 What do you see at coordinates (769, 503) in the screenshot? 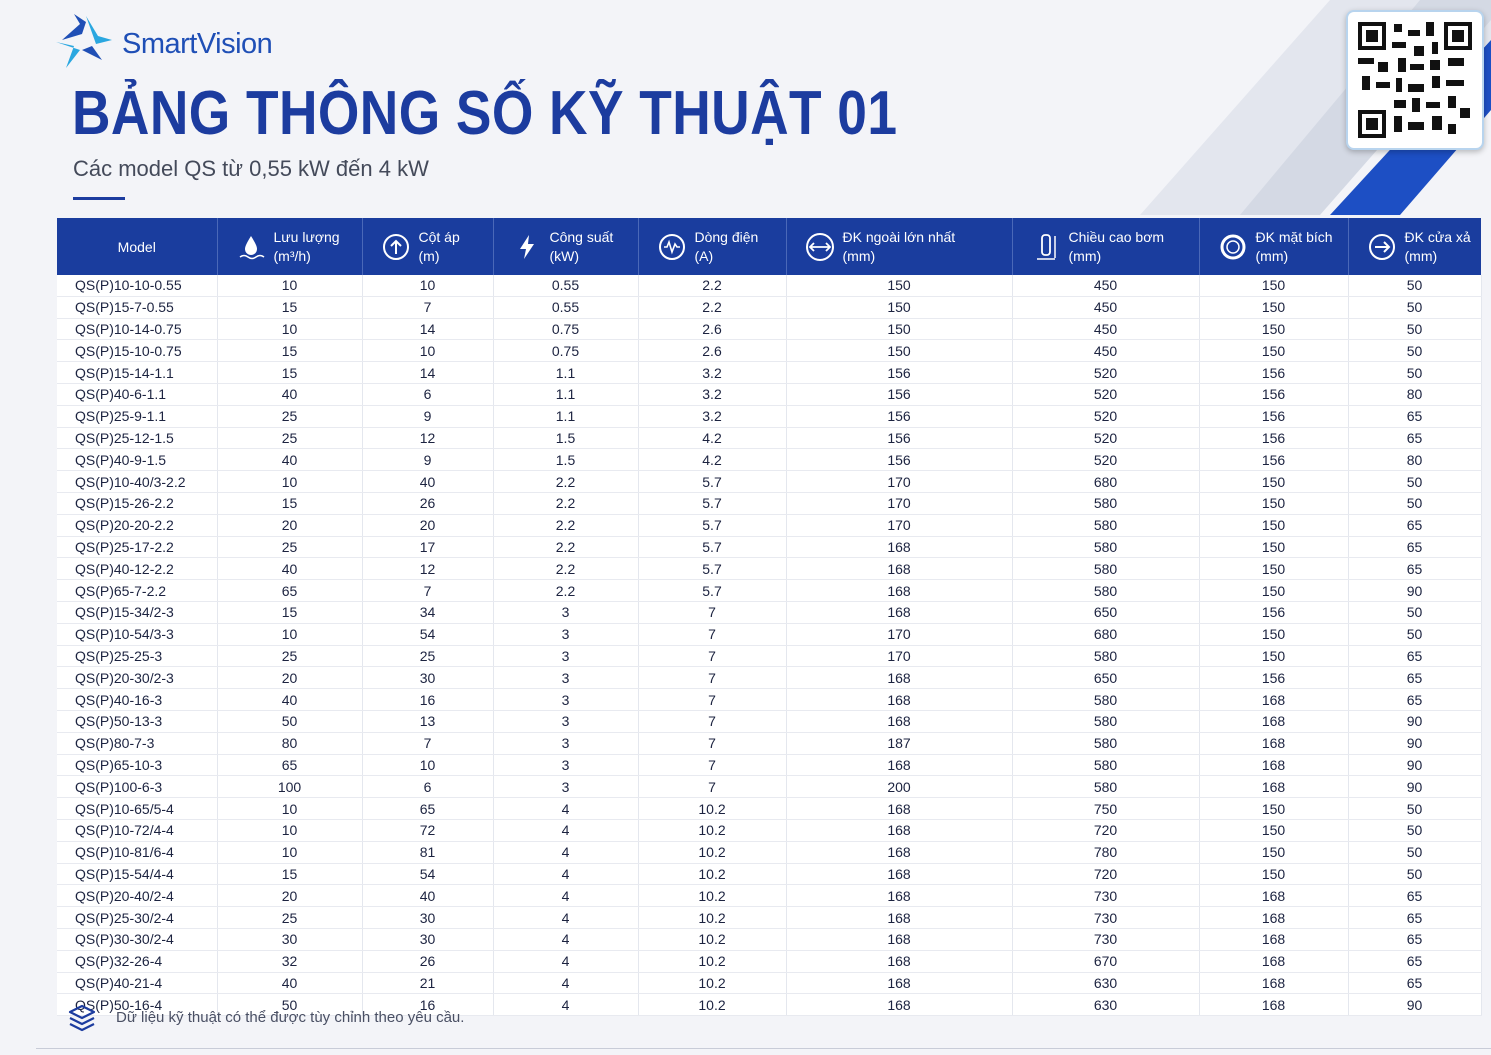
I see `table-row: QS(P)15-26-2.2 15 26 2.2 5.7 170 580 150 50` at bounding box center [769, 503].